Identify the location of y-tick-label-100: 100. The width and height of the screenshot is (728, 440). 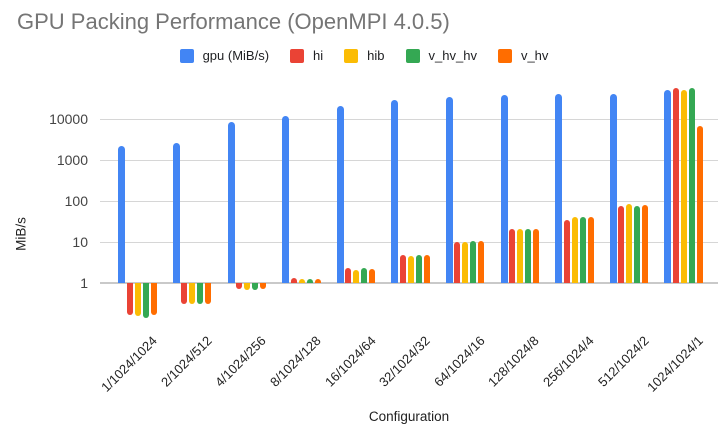
(76, 200).